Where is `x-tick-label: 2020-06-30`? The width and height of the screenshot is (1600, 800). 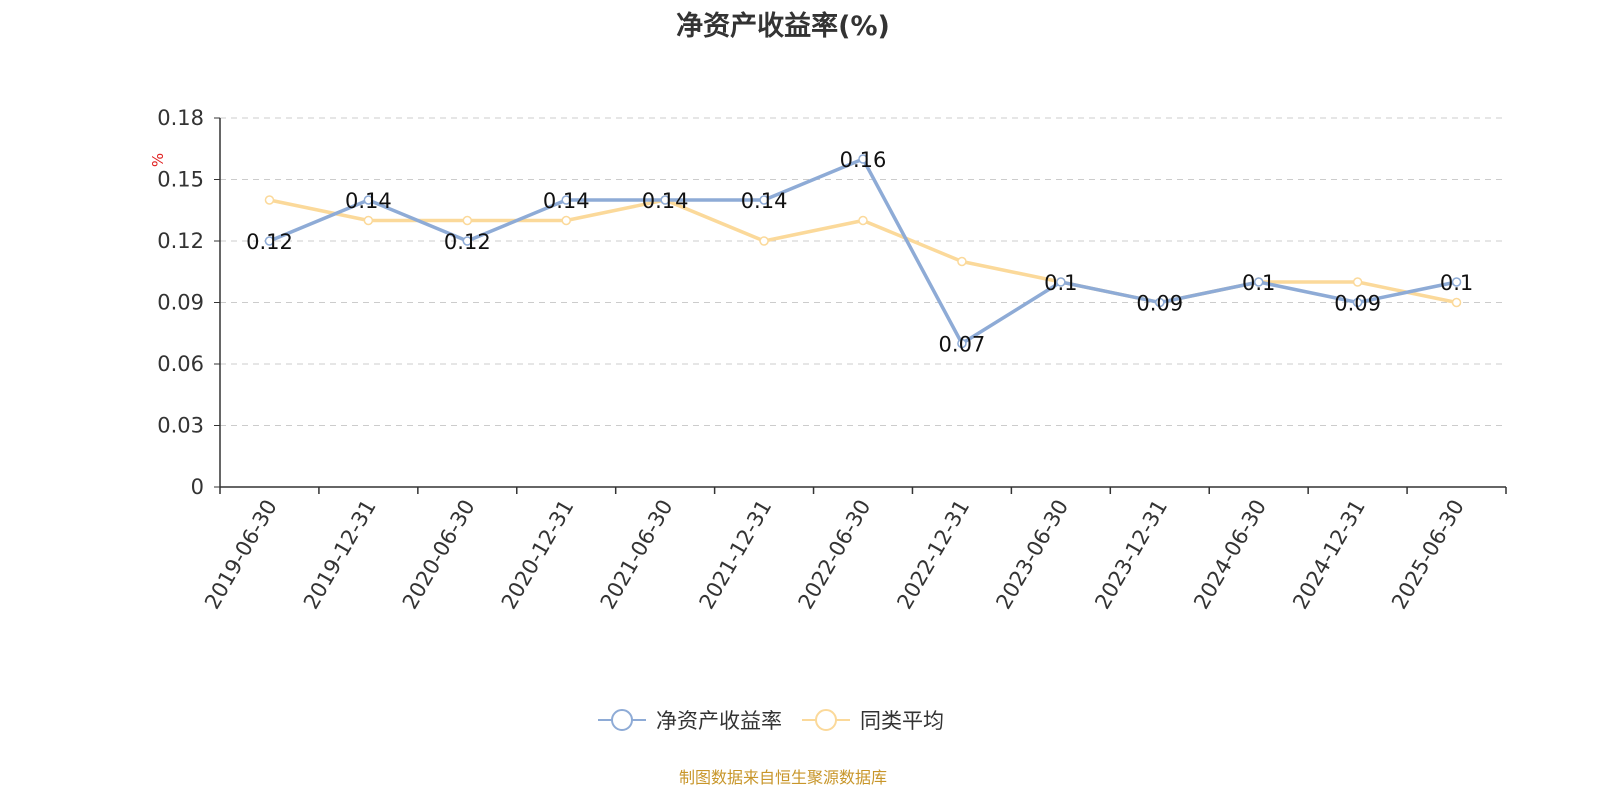 x-tick-label: 2020-06-30 is located at coordinates (439, 555).